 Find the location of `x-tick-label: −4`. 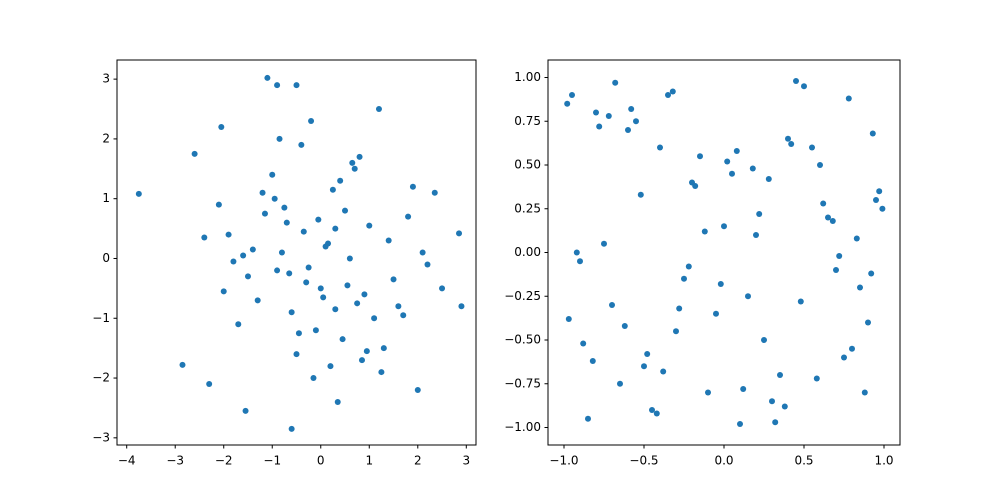

x-tick-label: −4 is located at coordinates (127, 461).